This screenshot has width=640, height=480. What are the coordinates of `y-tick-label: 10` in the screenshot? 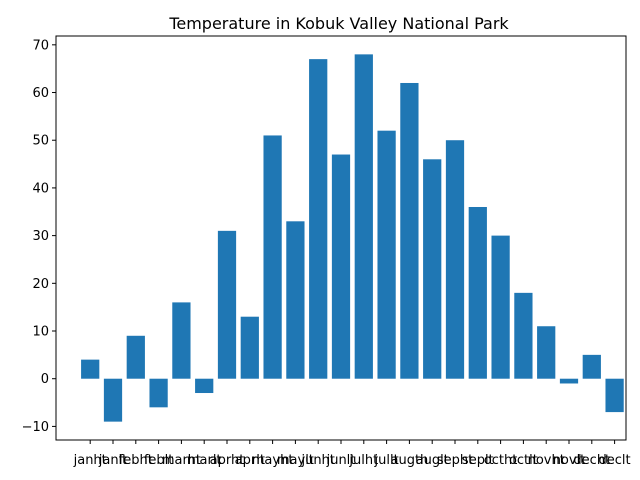 It's located at (40, 332).